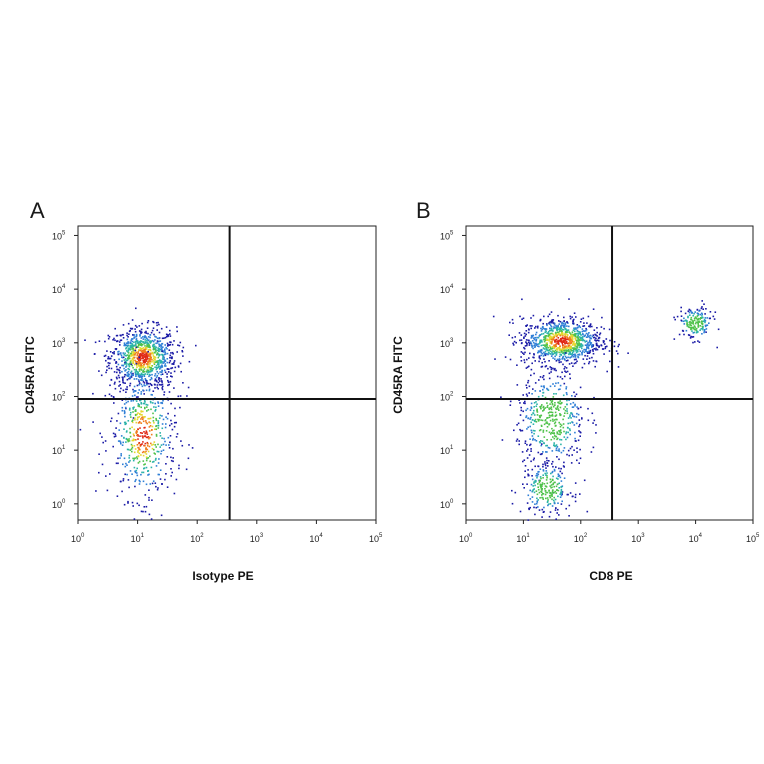  I want to click on panel-a-y-tick-label: 102, so click(59, 396).